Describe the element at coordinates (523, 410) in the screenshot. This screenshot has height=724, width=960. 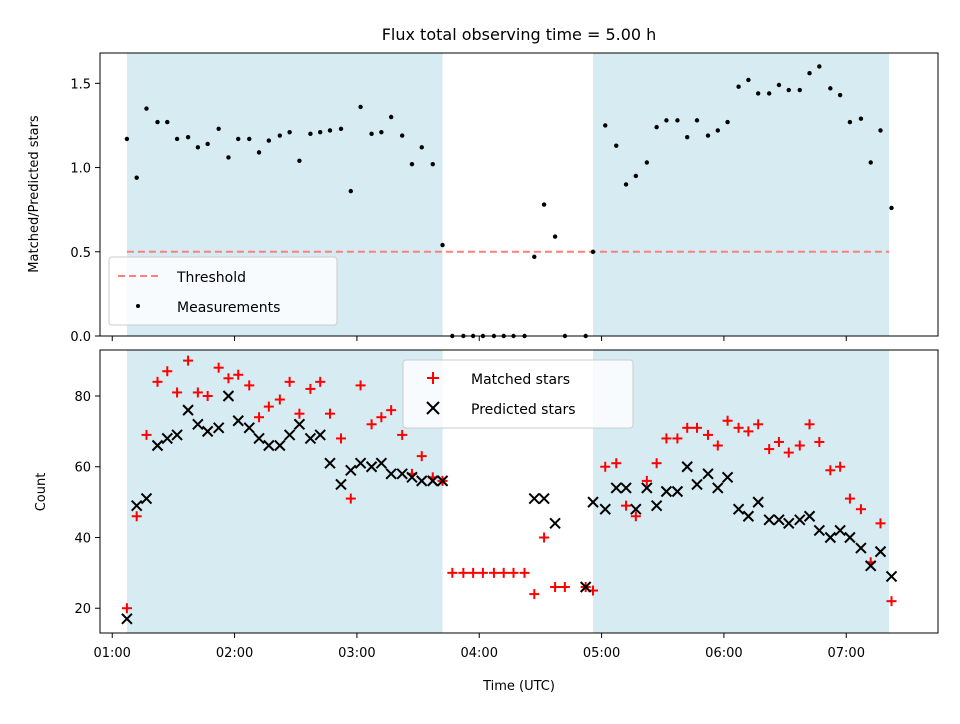
I see `predicted-legend-label: Predicted stars` at that location.